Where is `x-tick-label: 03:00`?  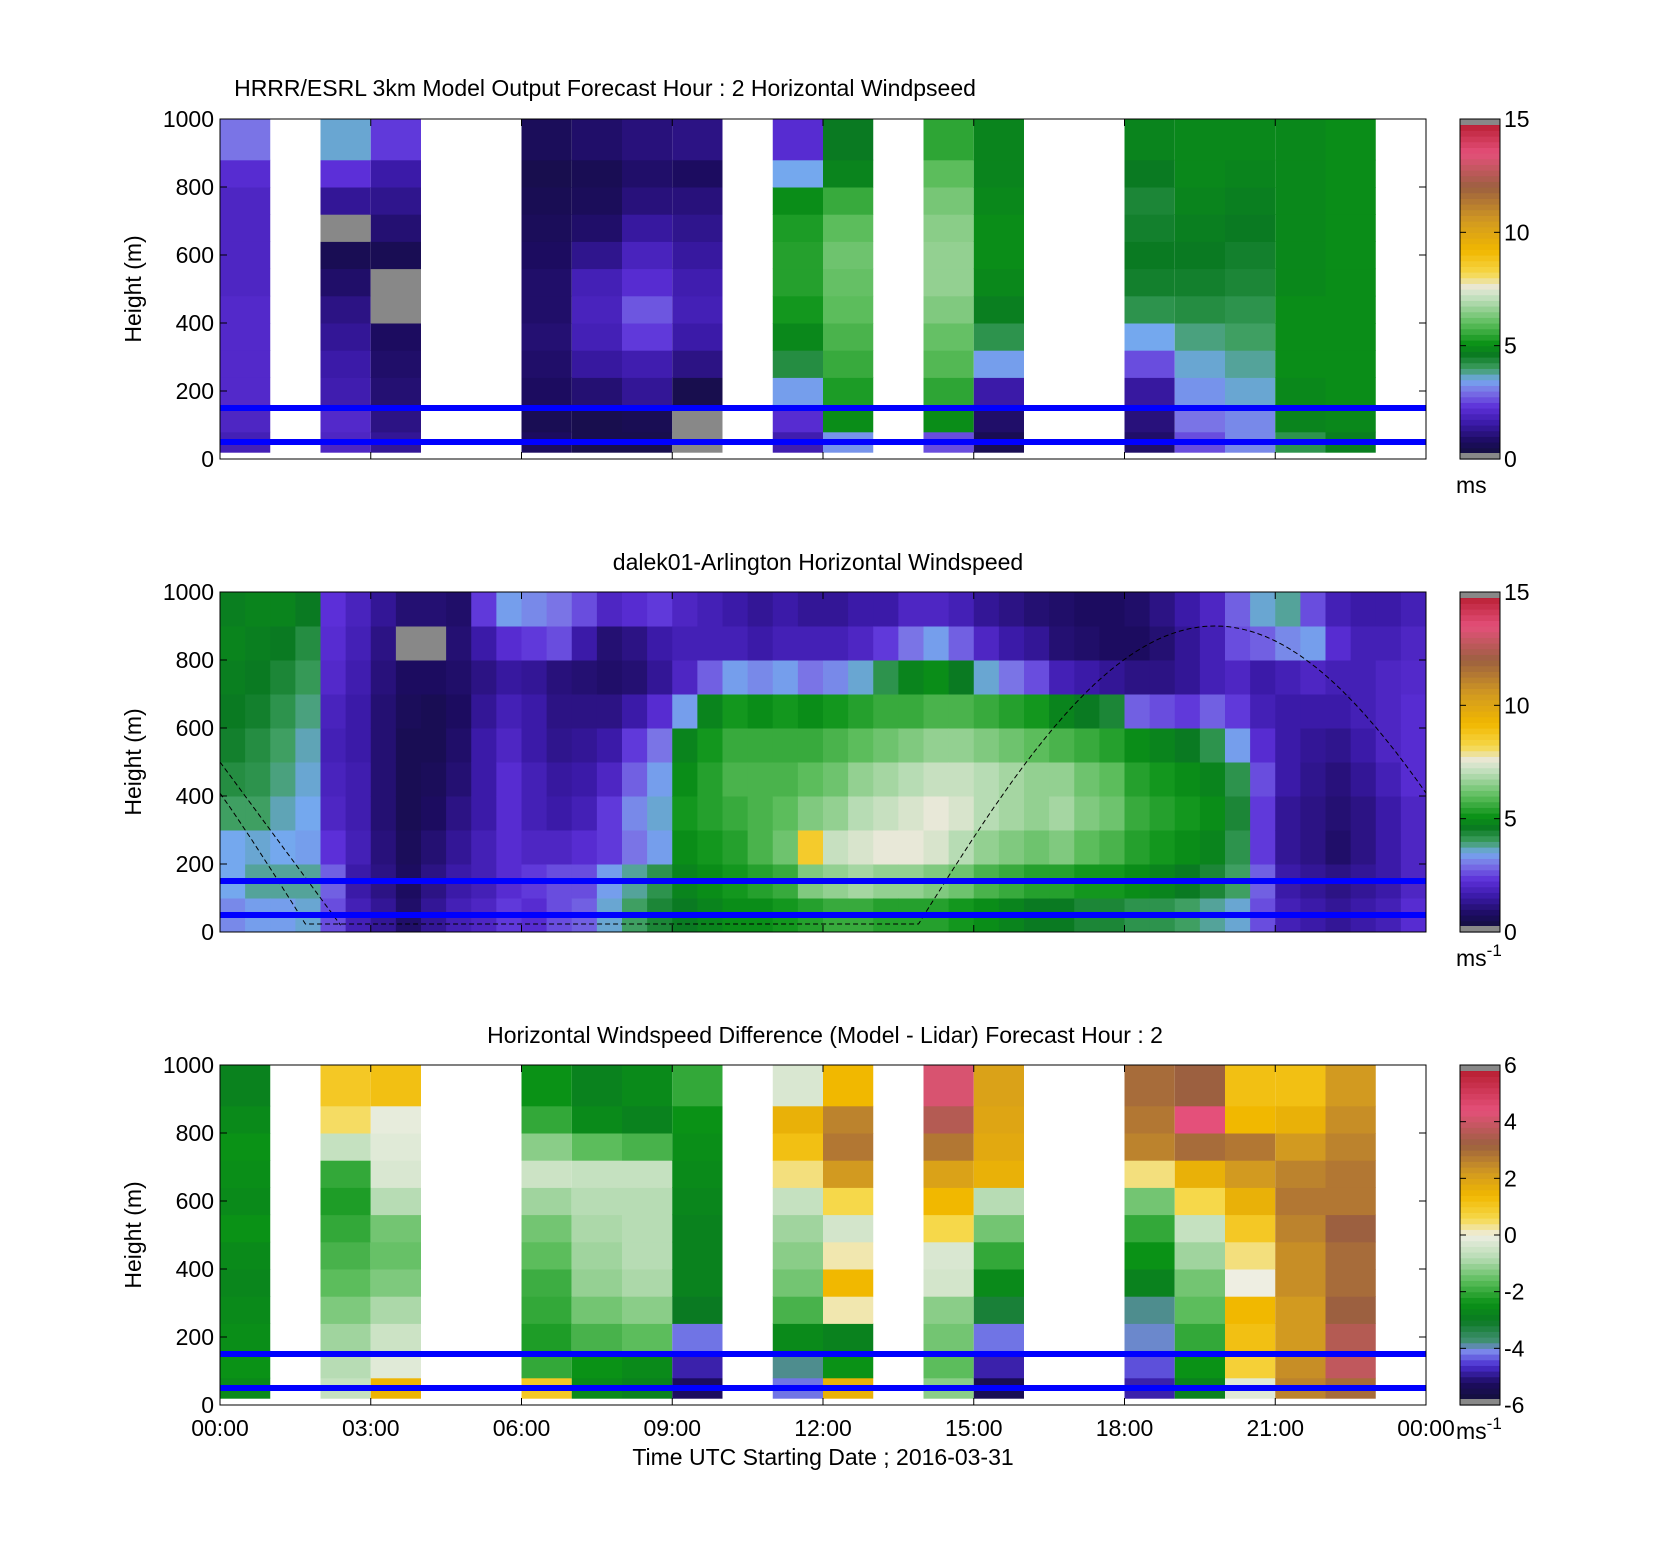
x-tick-label: 03:00 is located at coordinates (371, 1428).